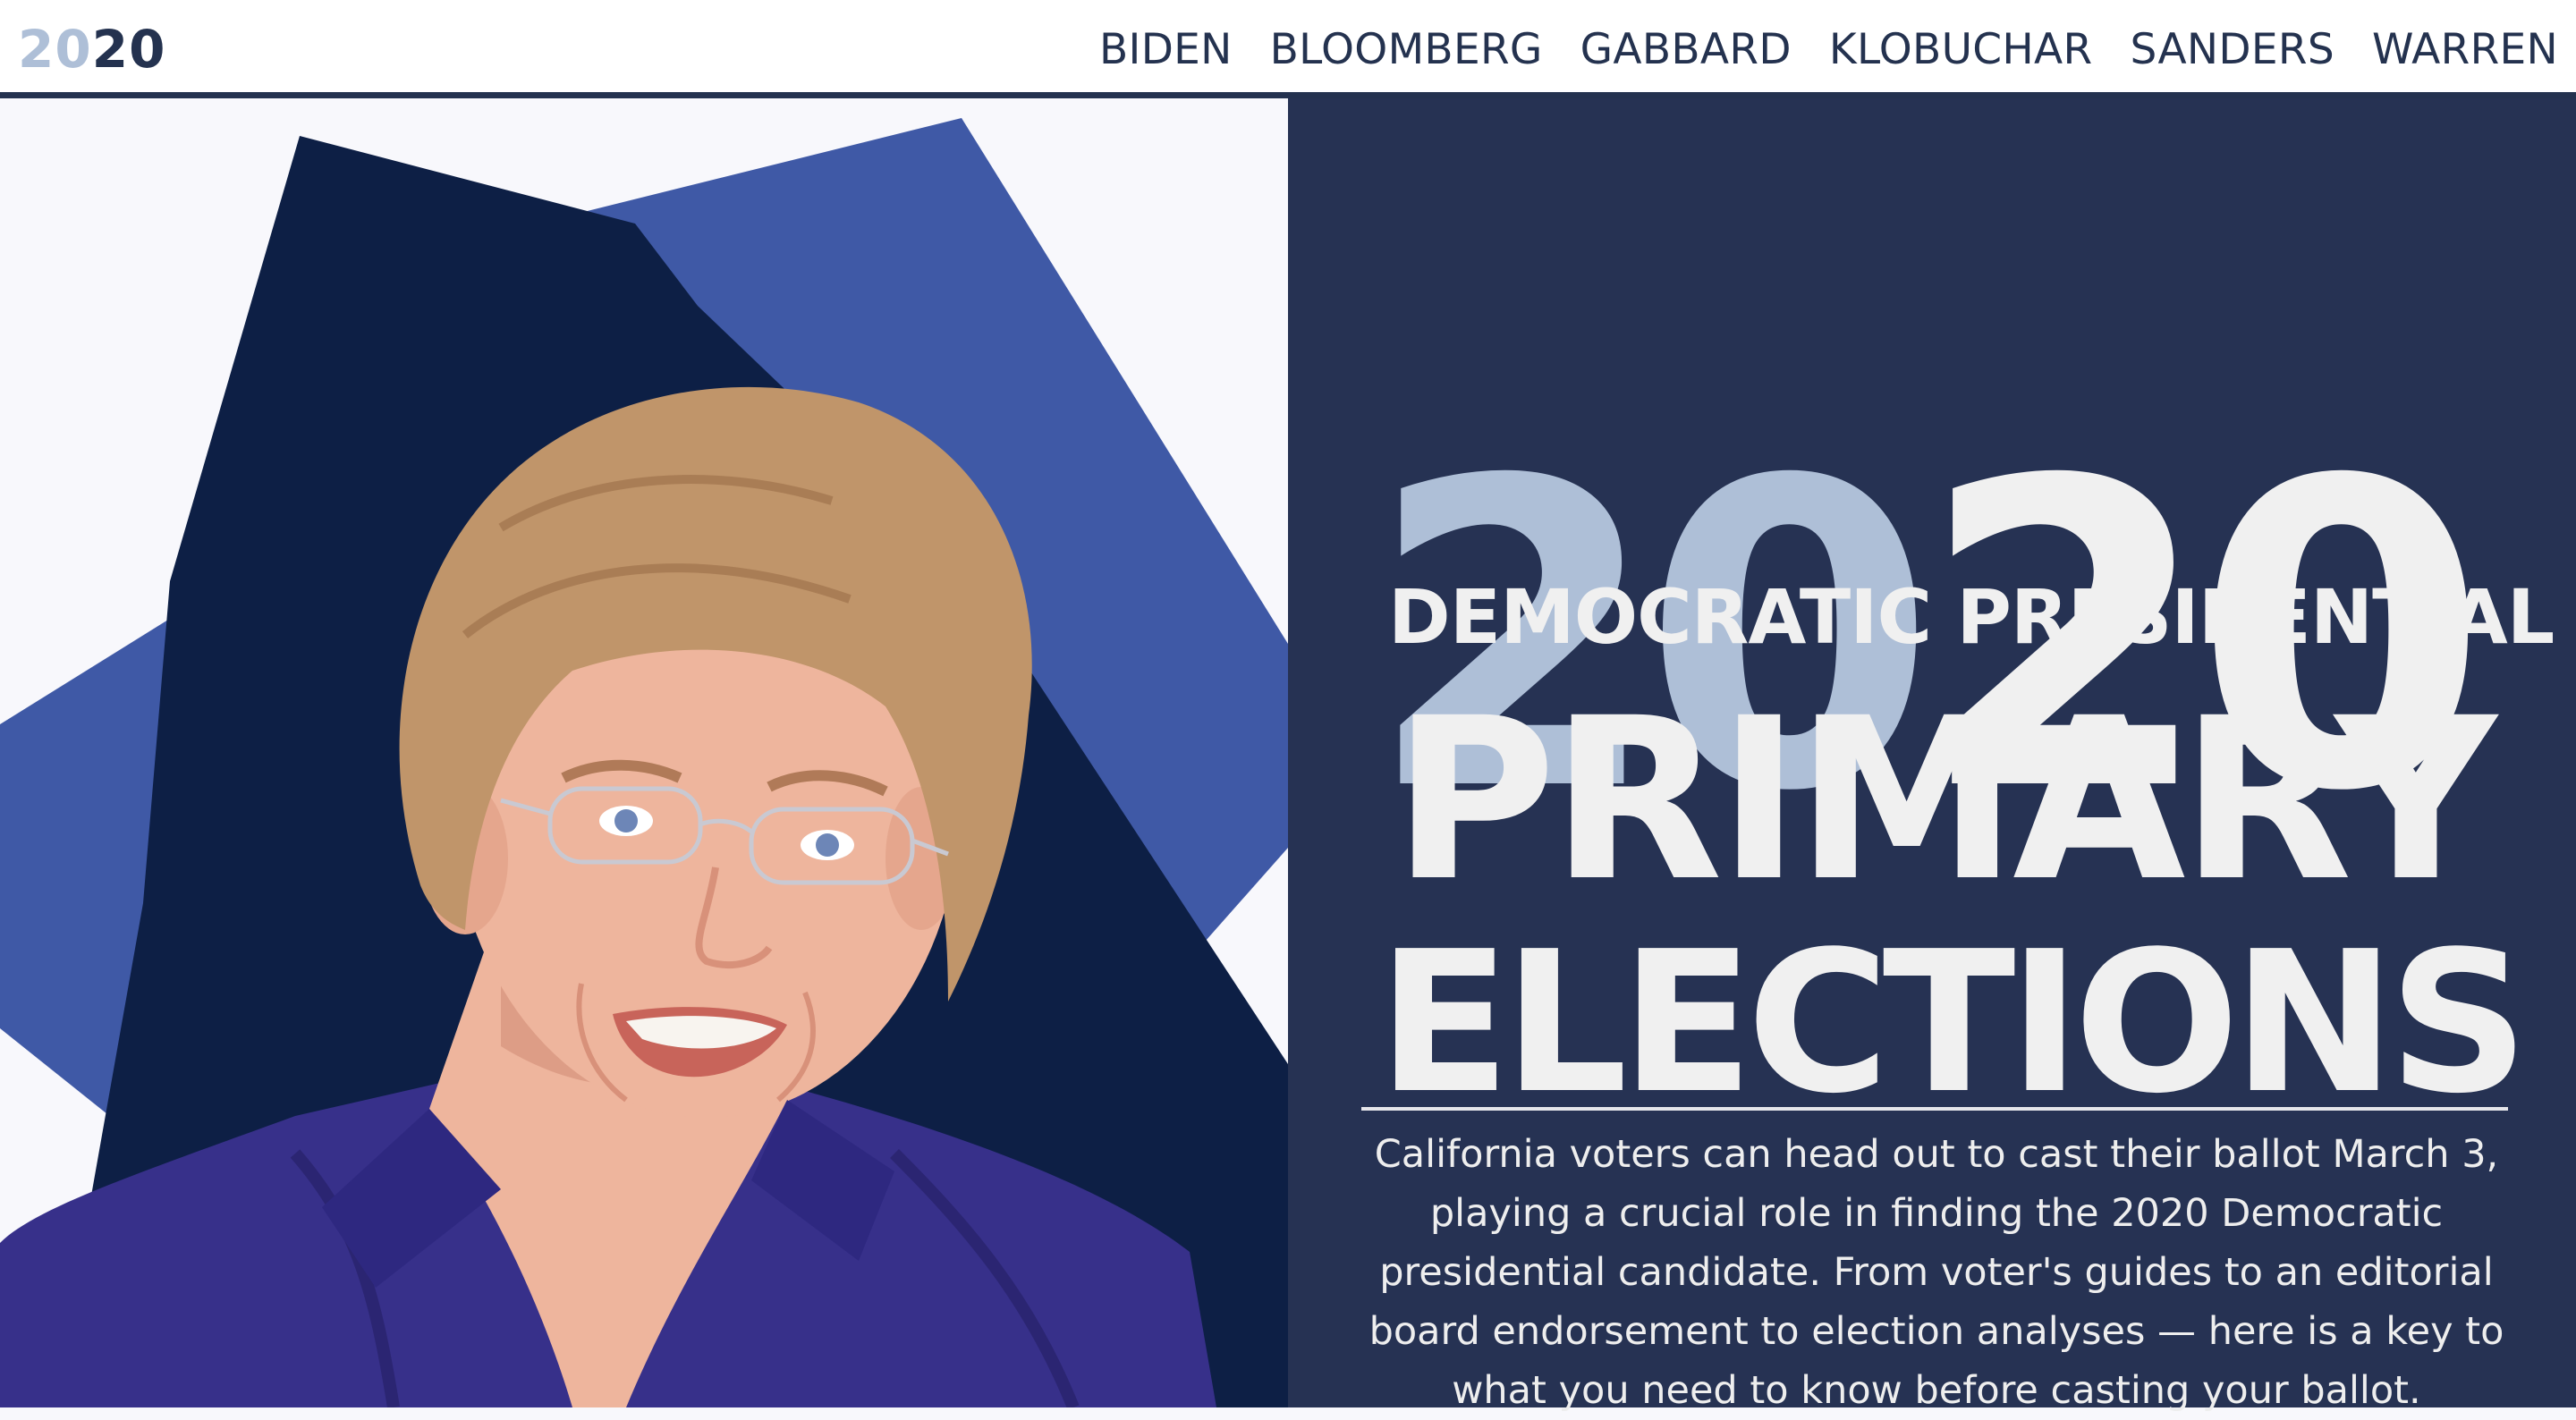 Image resolution: width=2576 pixels, height=1420 pixels. What do you see at coordinates (985, 1278) in the screenshot?
I see `jacket-fold` at bounding box center [985, 1278].